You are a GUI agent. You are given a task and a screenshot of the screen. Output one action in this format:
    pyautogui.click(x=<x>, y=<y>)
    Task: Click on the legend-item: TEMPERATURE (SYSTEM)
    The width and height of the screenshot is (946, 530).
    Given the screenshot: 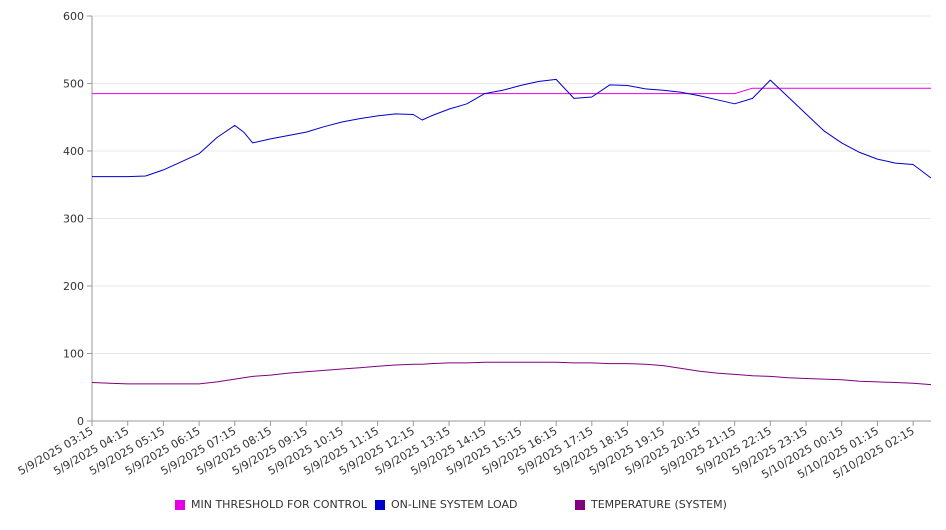 What is the action you would take?
    pyautogui.click(x=651, y=504)
    